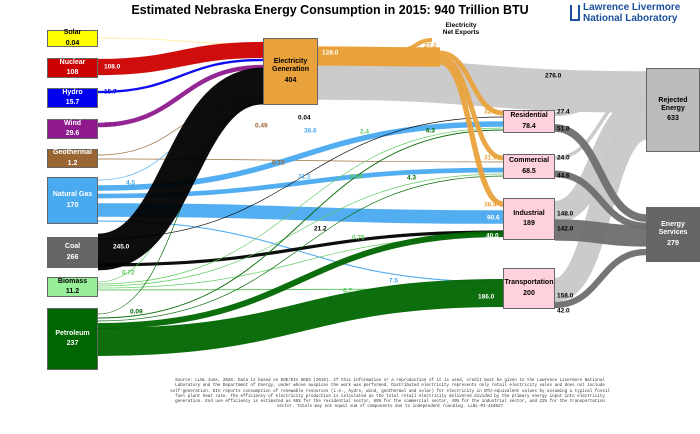  What do you see at coordinates (430, 46) in the screenshot?
I see `flow-label: 27.2` at bounding box center [430, 46].